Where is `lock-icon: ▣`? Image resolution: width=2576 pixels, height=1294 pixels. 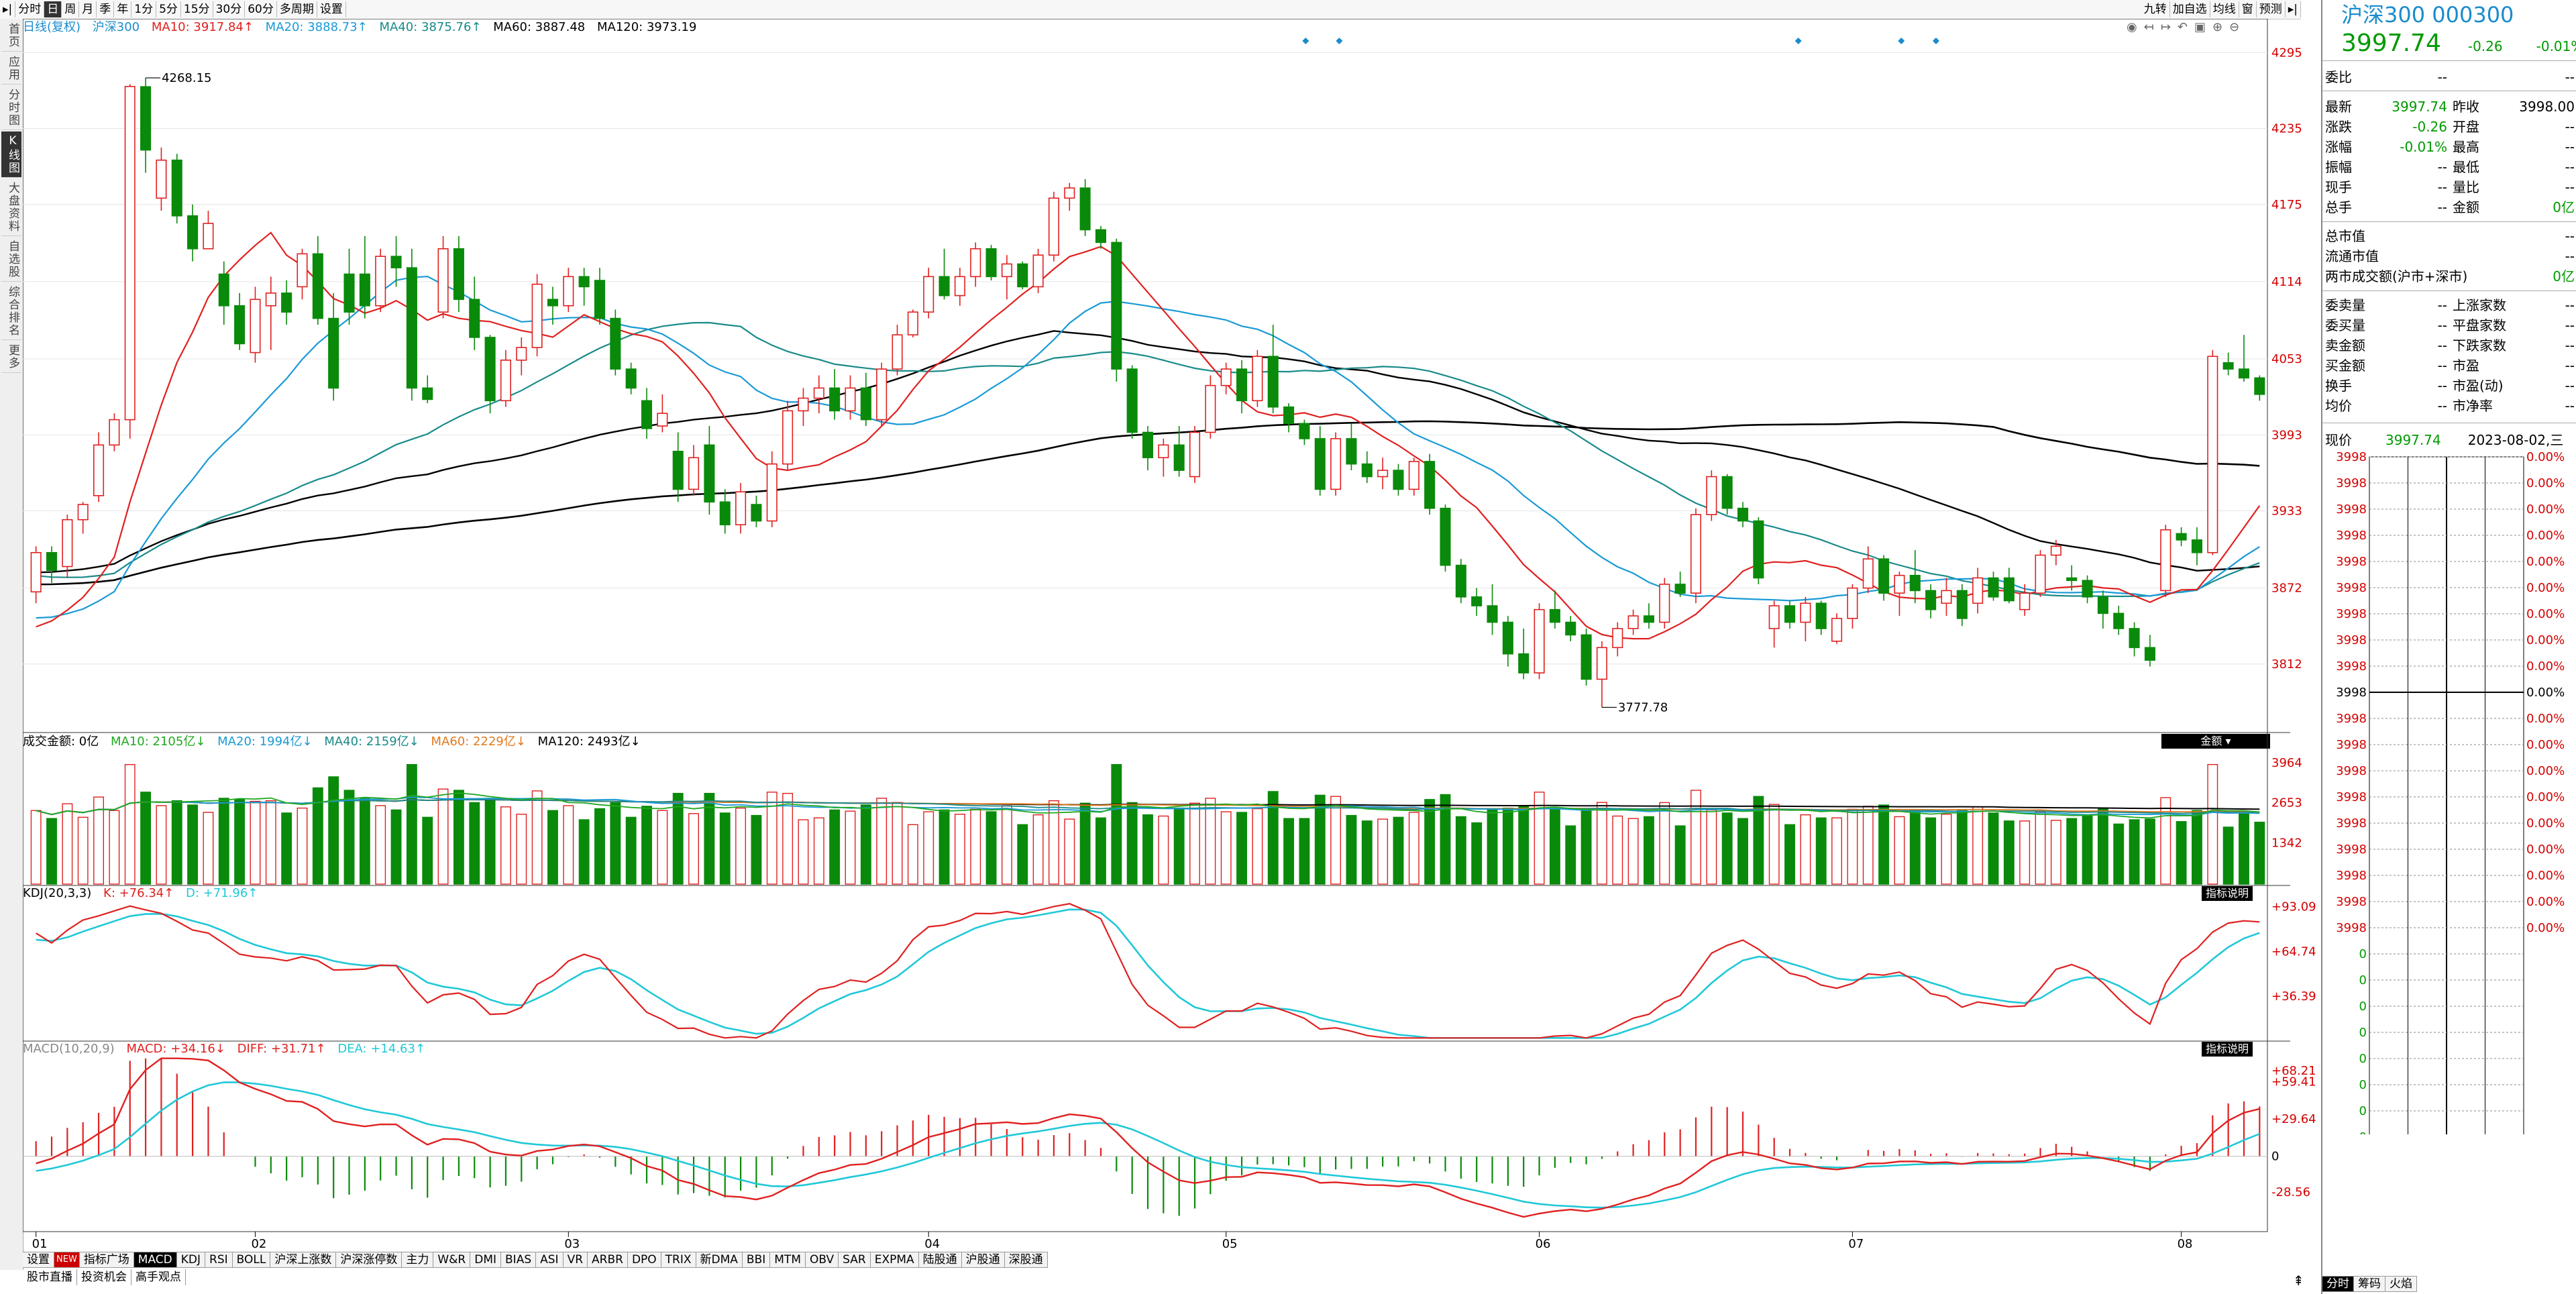 lock-icon: ▣ is located at coordinates (2200, 27).